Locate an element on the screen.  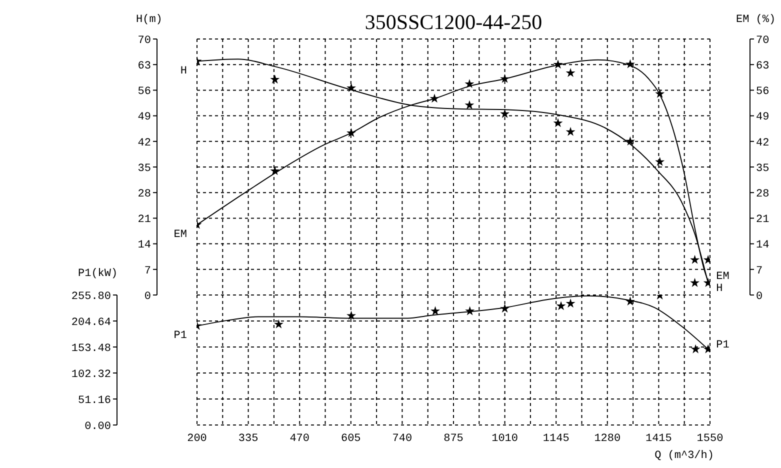
text: H is located at coordinates (183, 71).